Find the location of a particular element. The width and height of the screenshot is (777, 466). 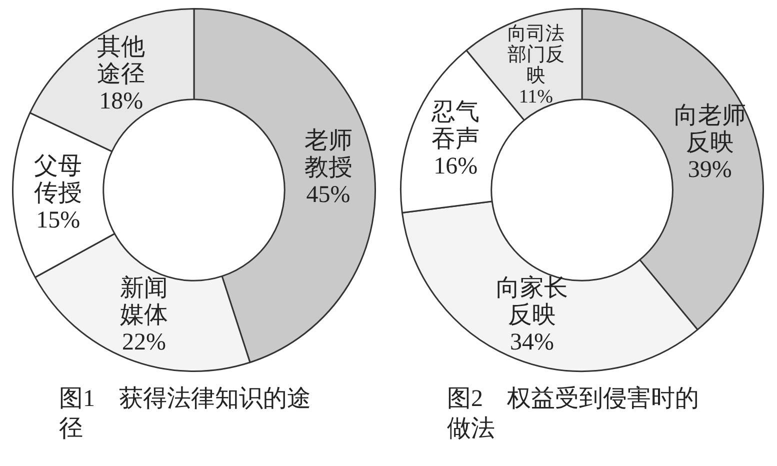

data-label: 39% is located at coordinates (710, 170).